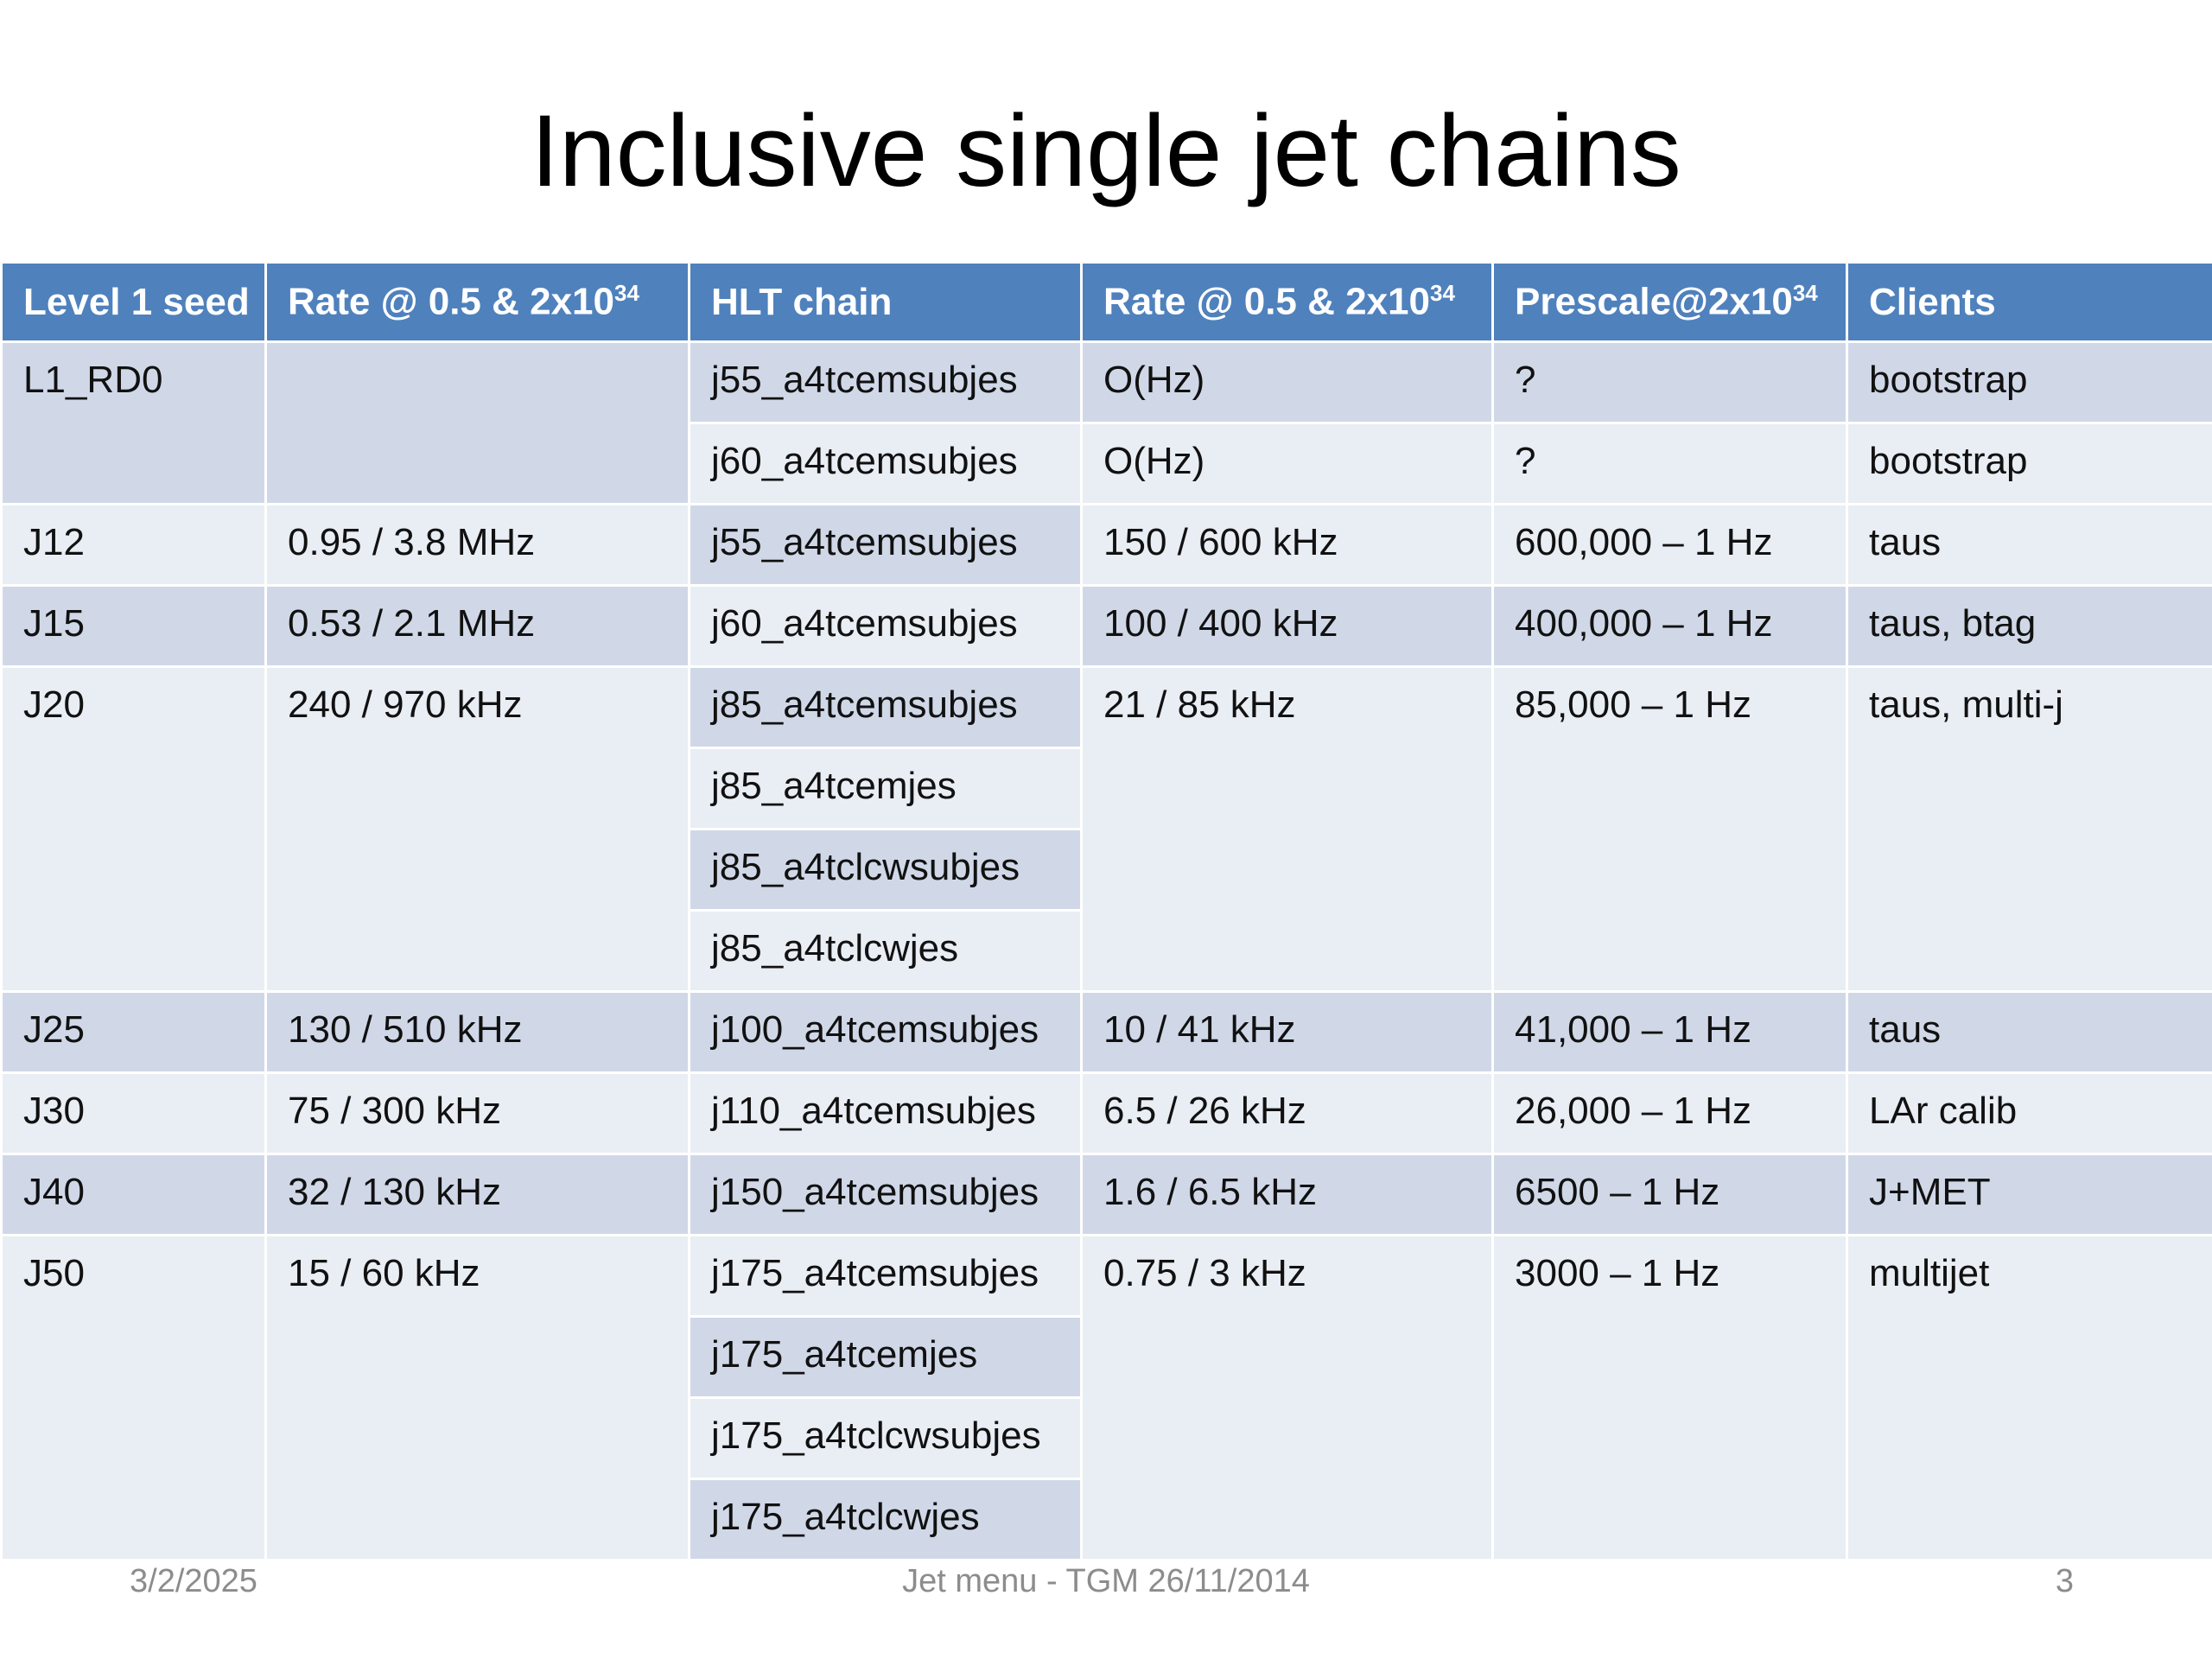  I want to click on table-row: j85_a4tclcwjes, so click(1107, 951).